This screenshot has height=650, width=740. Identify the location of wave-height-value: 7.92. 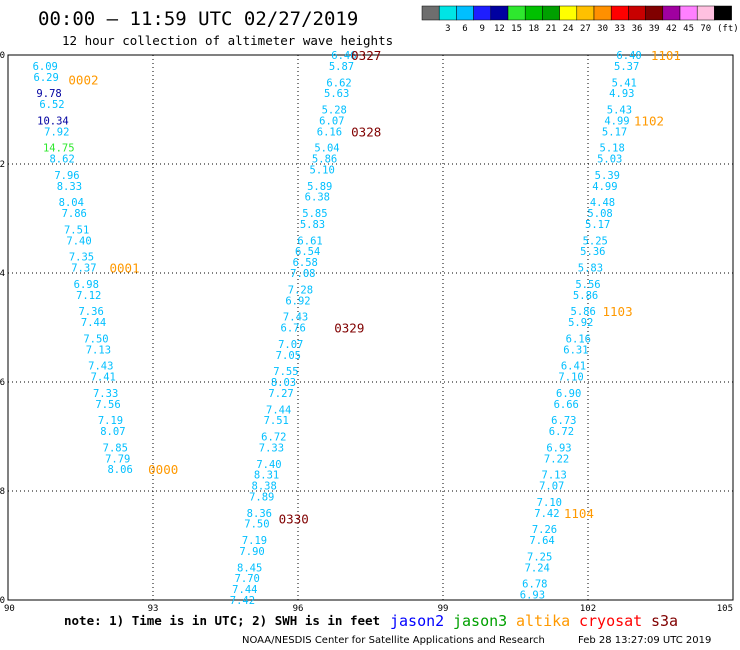
(56, 132).